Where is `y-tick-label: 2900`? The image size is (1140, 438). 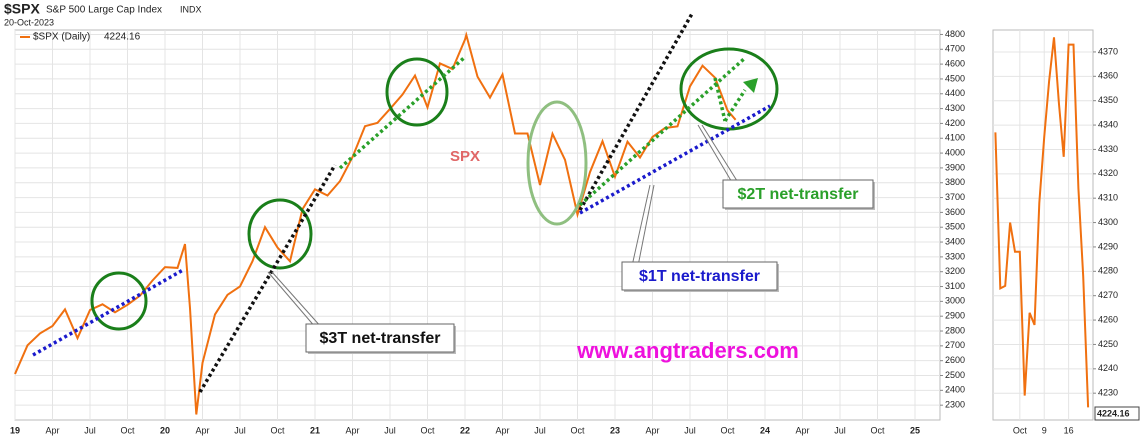 y-tick-label: 2900 is located at coordinates (955, 316).